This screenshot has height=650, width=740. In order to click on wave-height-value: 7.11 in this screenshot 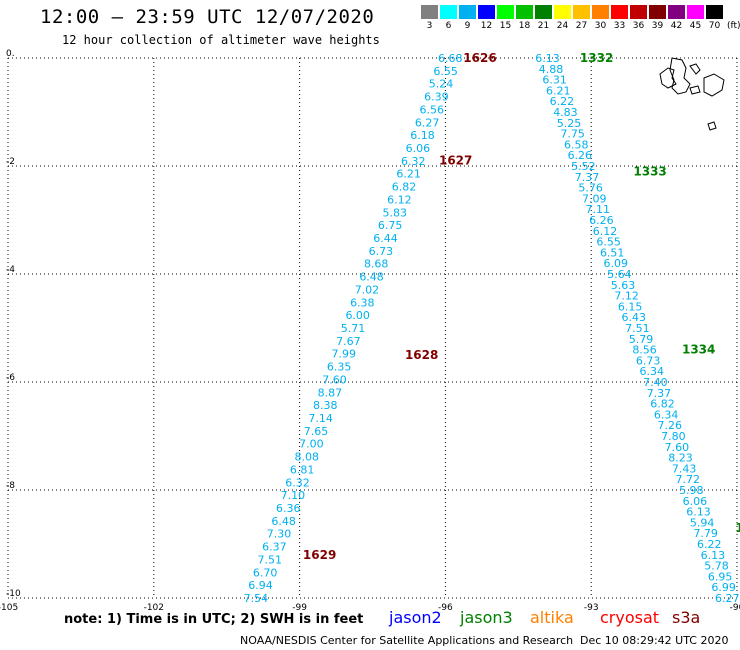, I will do `click(598, 209)`.